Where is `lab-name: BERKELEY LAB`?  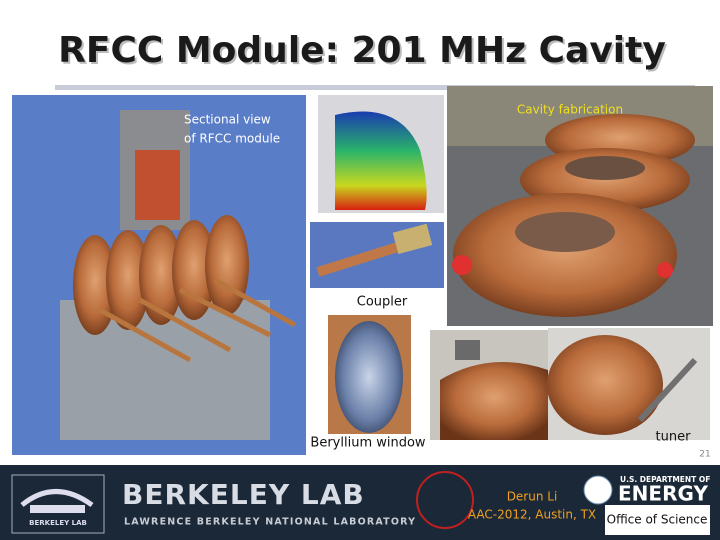
lab-name: BERKELEY LAB is located at coordinates (243, 494).